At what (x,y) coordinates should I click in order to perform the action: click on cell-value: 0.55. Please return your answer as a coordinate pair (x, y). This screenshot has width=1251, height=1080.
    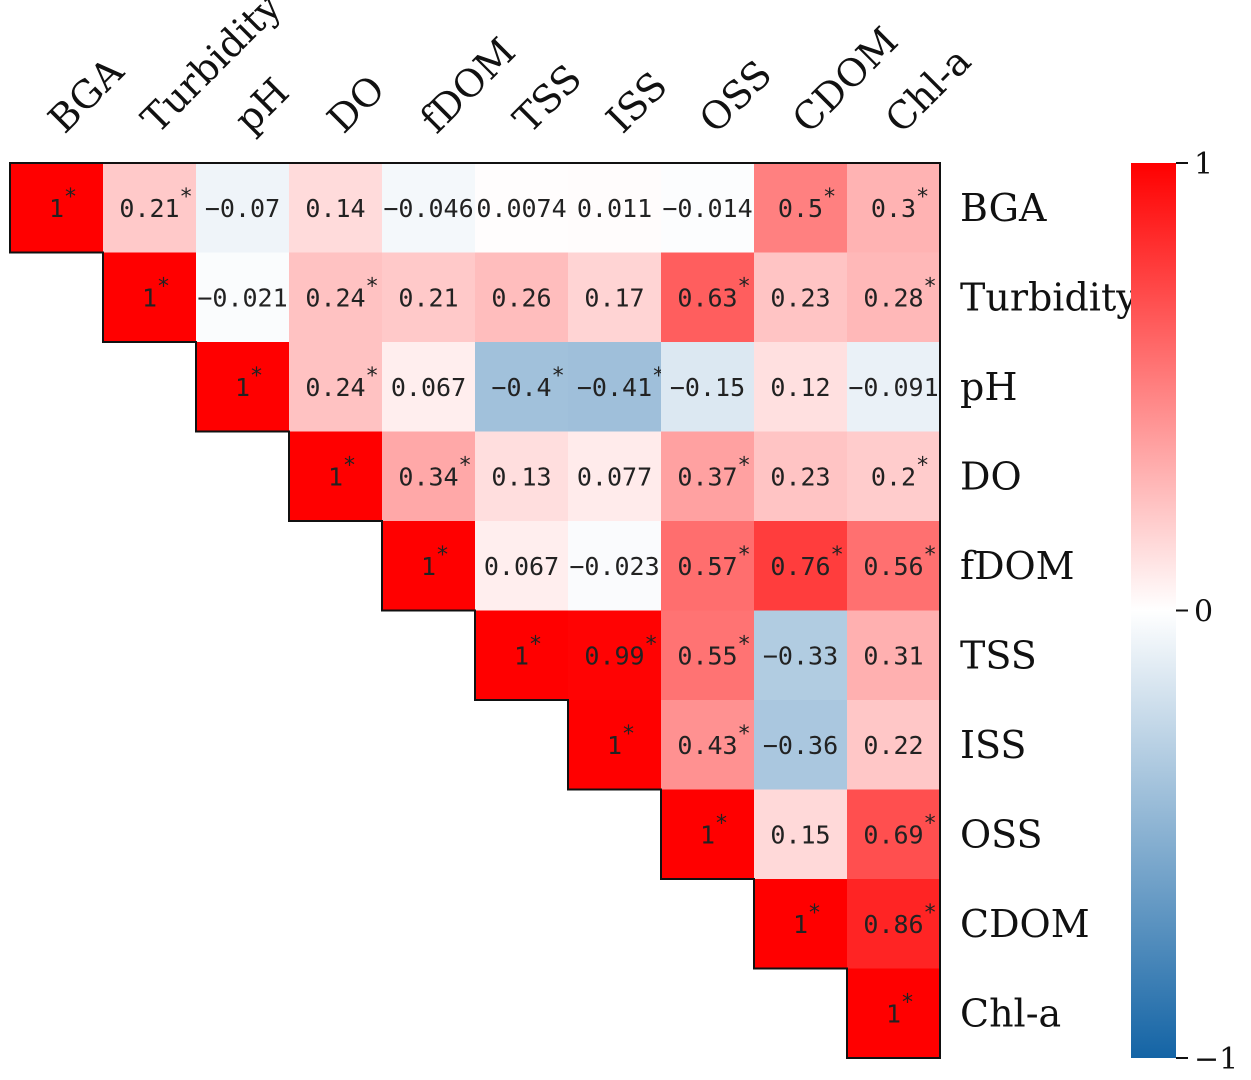
    Looking at the image, I should click on (707, 655).